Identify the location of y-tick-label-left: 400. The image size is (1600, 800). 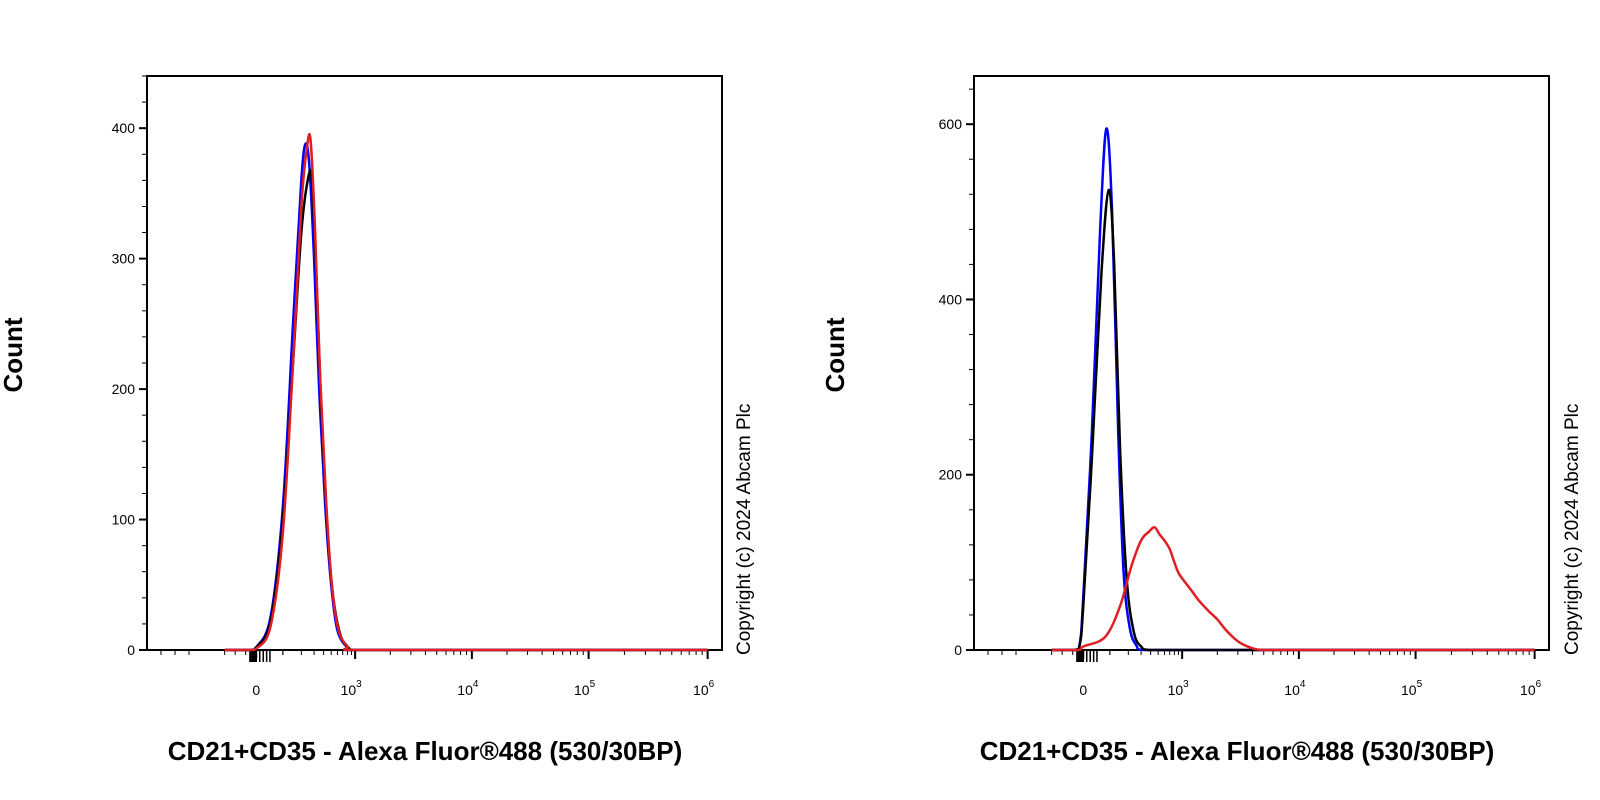
(124, 128).